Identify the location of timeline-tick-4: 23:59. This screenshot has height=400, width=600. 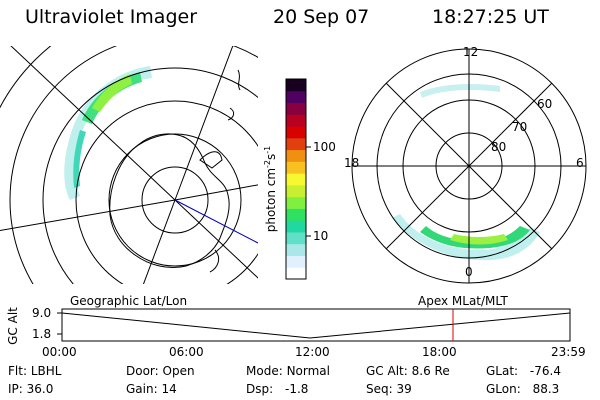
(568, 352).